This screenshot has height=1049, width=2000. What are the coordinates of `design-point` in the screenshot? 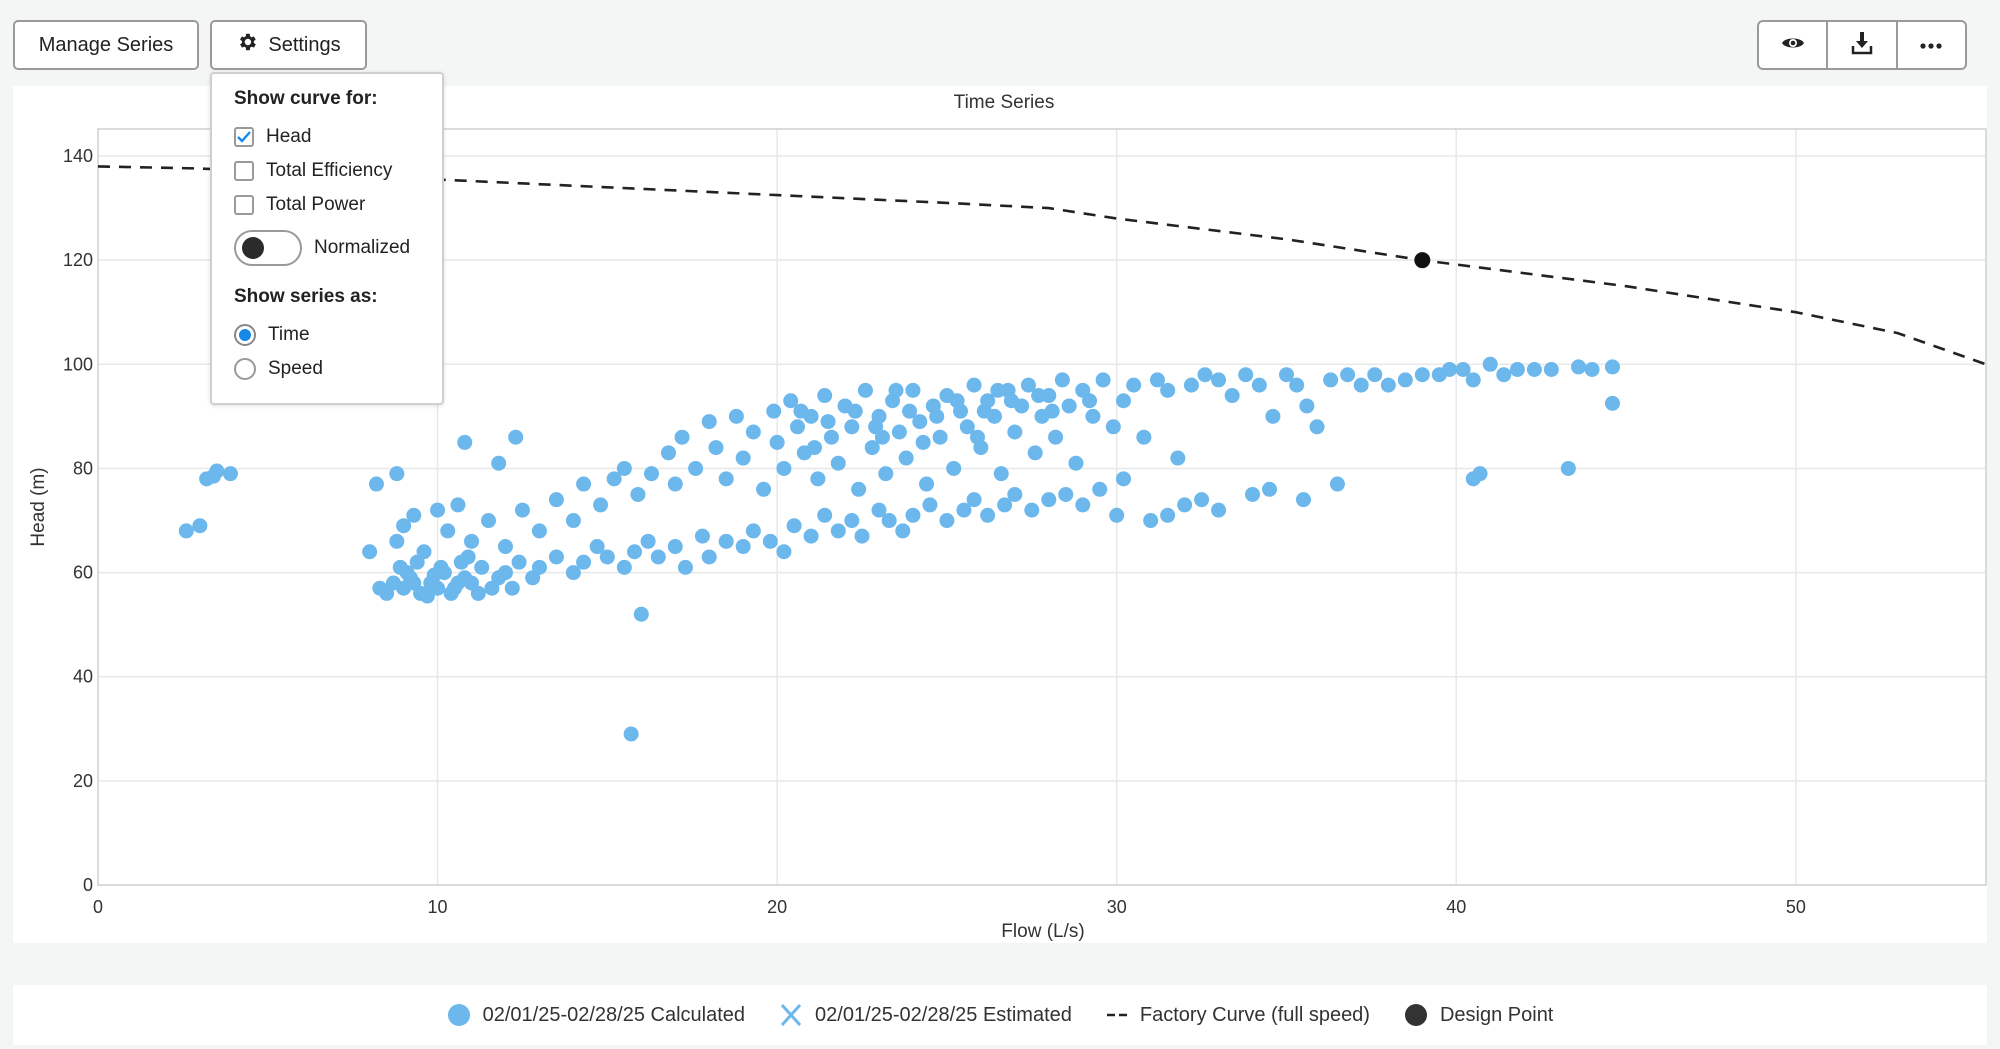 It's located at (1422, 260).